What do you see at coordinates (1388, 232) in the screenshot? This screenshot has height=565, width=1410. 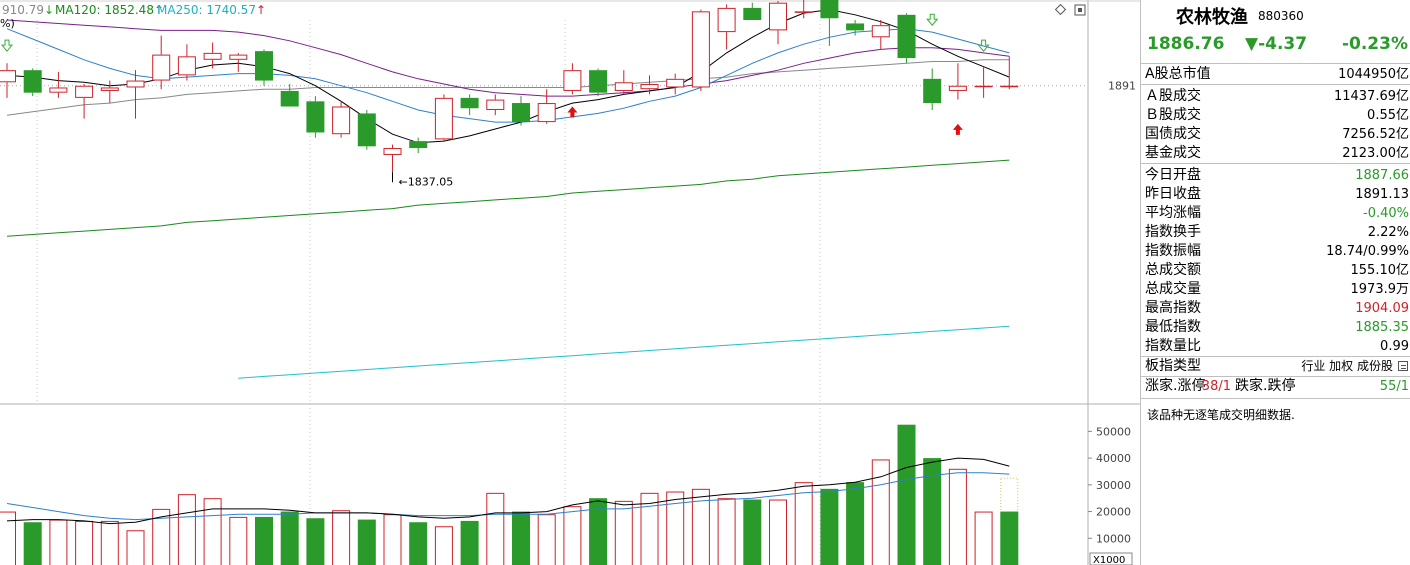 I see `quote-row-value: 2.22%` at bounding box center [1388, 232].